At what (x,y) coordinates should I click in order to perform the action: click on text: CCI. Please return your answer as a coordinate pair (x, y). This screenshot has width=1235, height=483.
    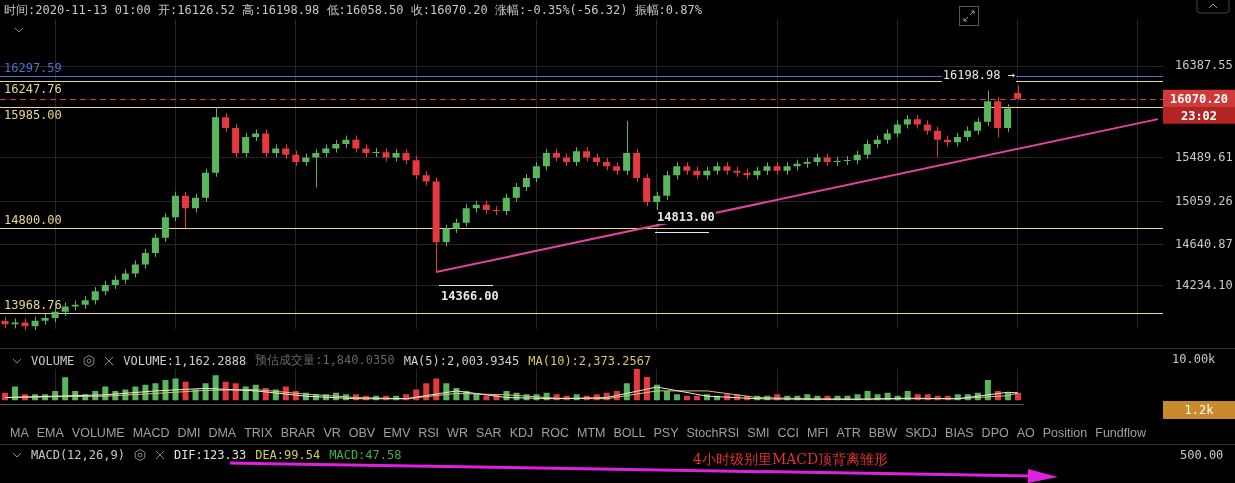
    Looking at the image, I should click on (788, 433).